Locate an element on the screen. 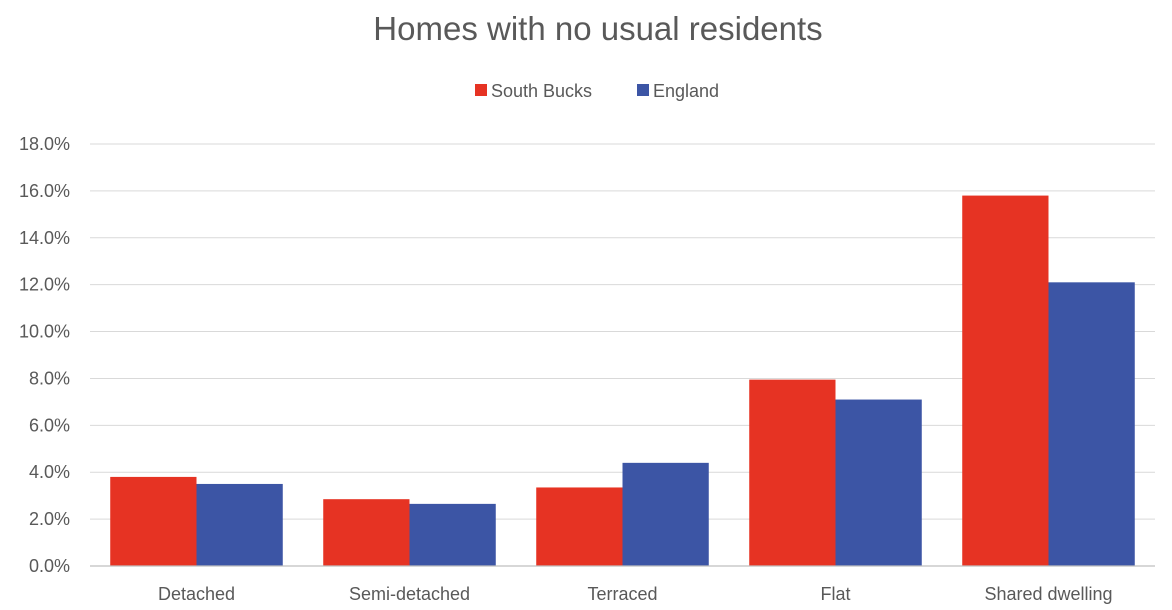 This screenshot has width=1172, height=610. x-category-label: Flat is located at coordinates (835, 594).